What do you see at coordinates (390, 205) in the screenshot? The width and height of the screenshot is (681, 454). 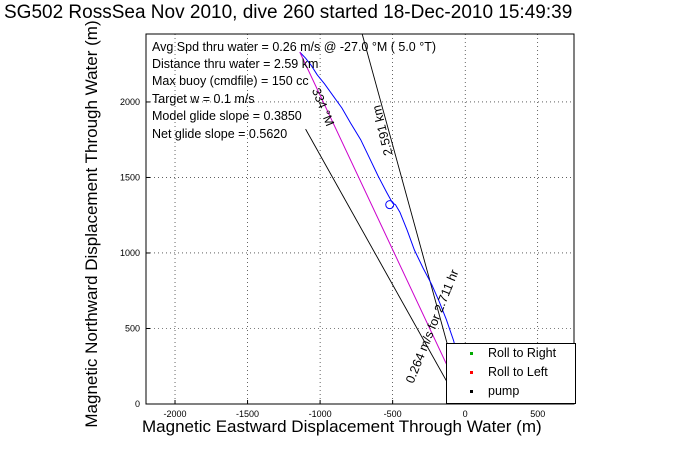 I see `midpoint-marker` at bounding box center [390, 205].